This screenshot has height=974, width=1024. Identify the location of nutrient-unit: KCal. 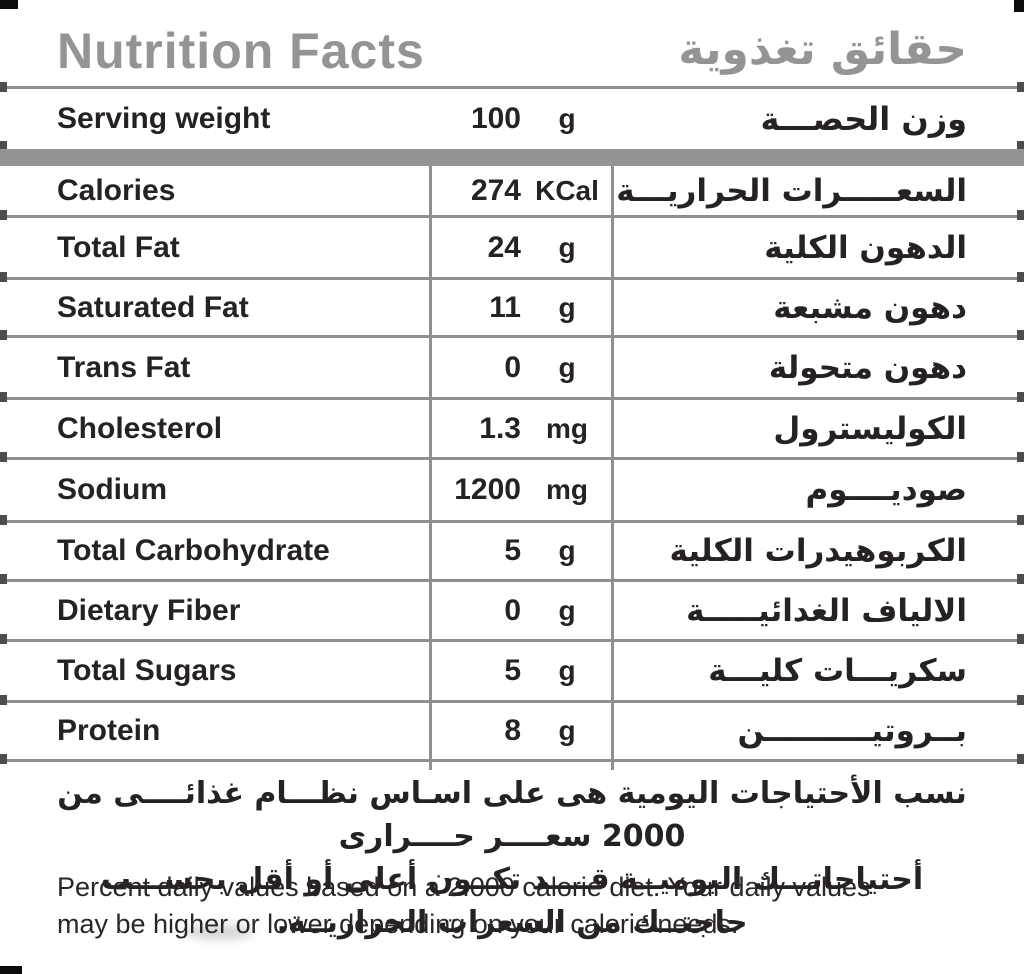
(567, 190).